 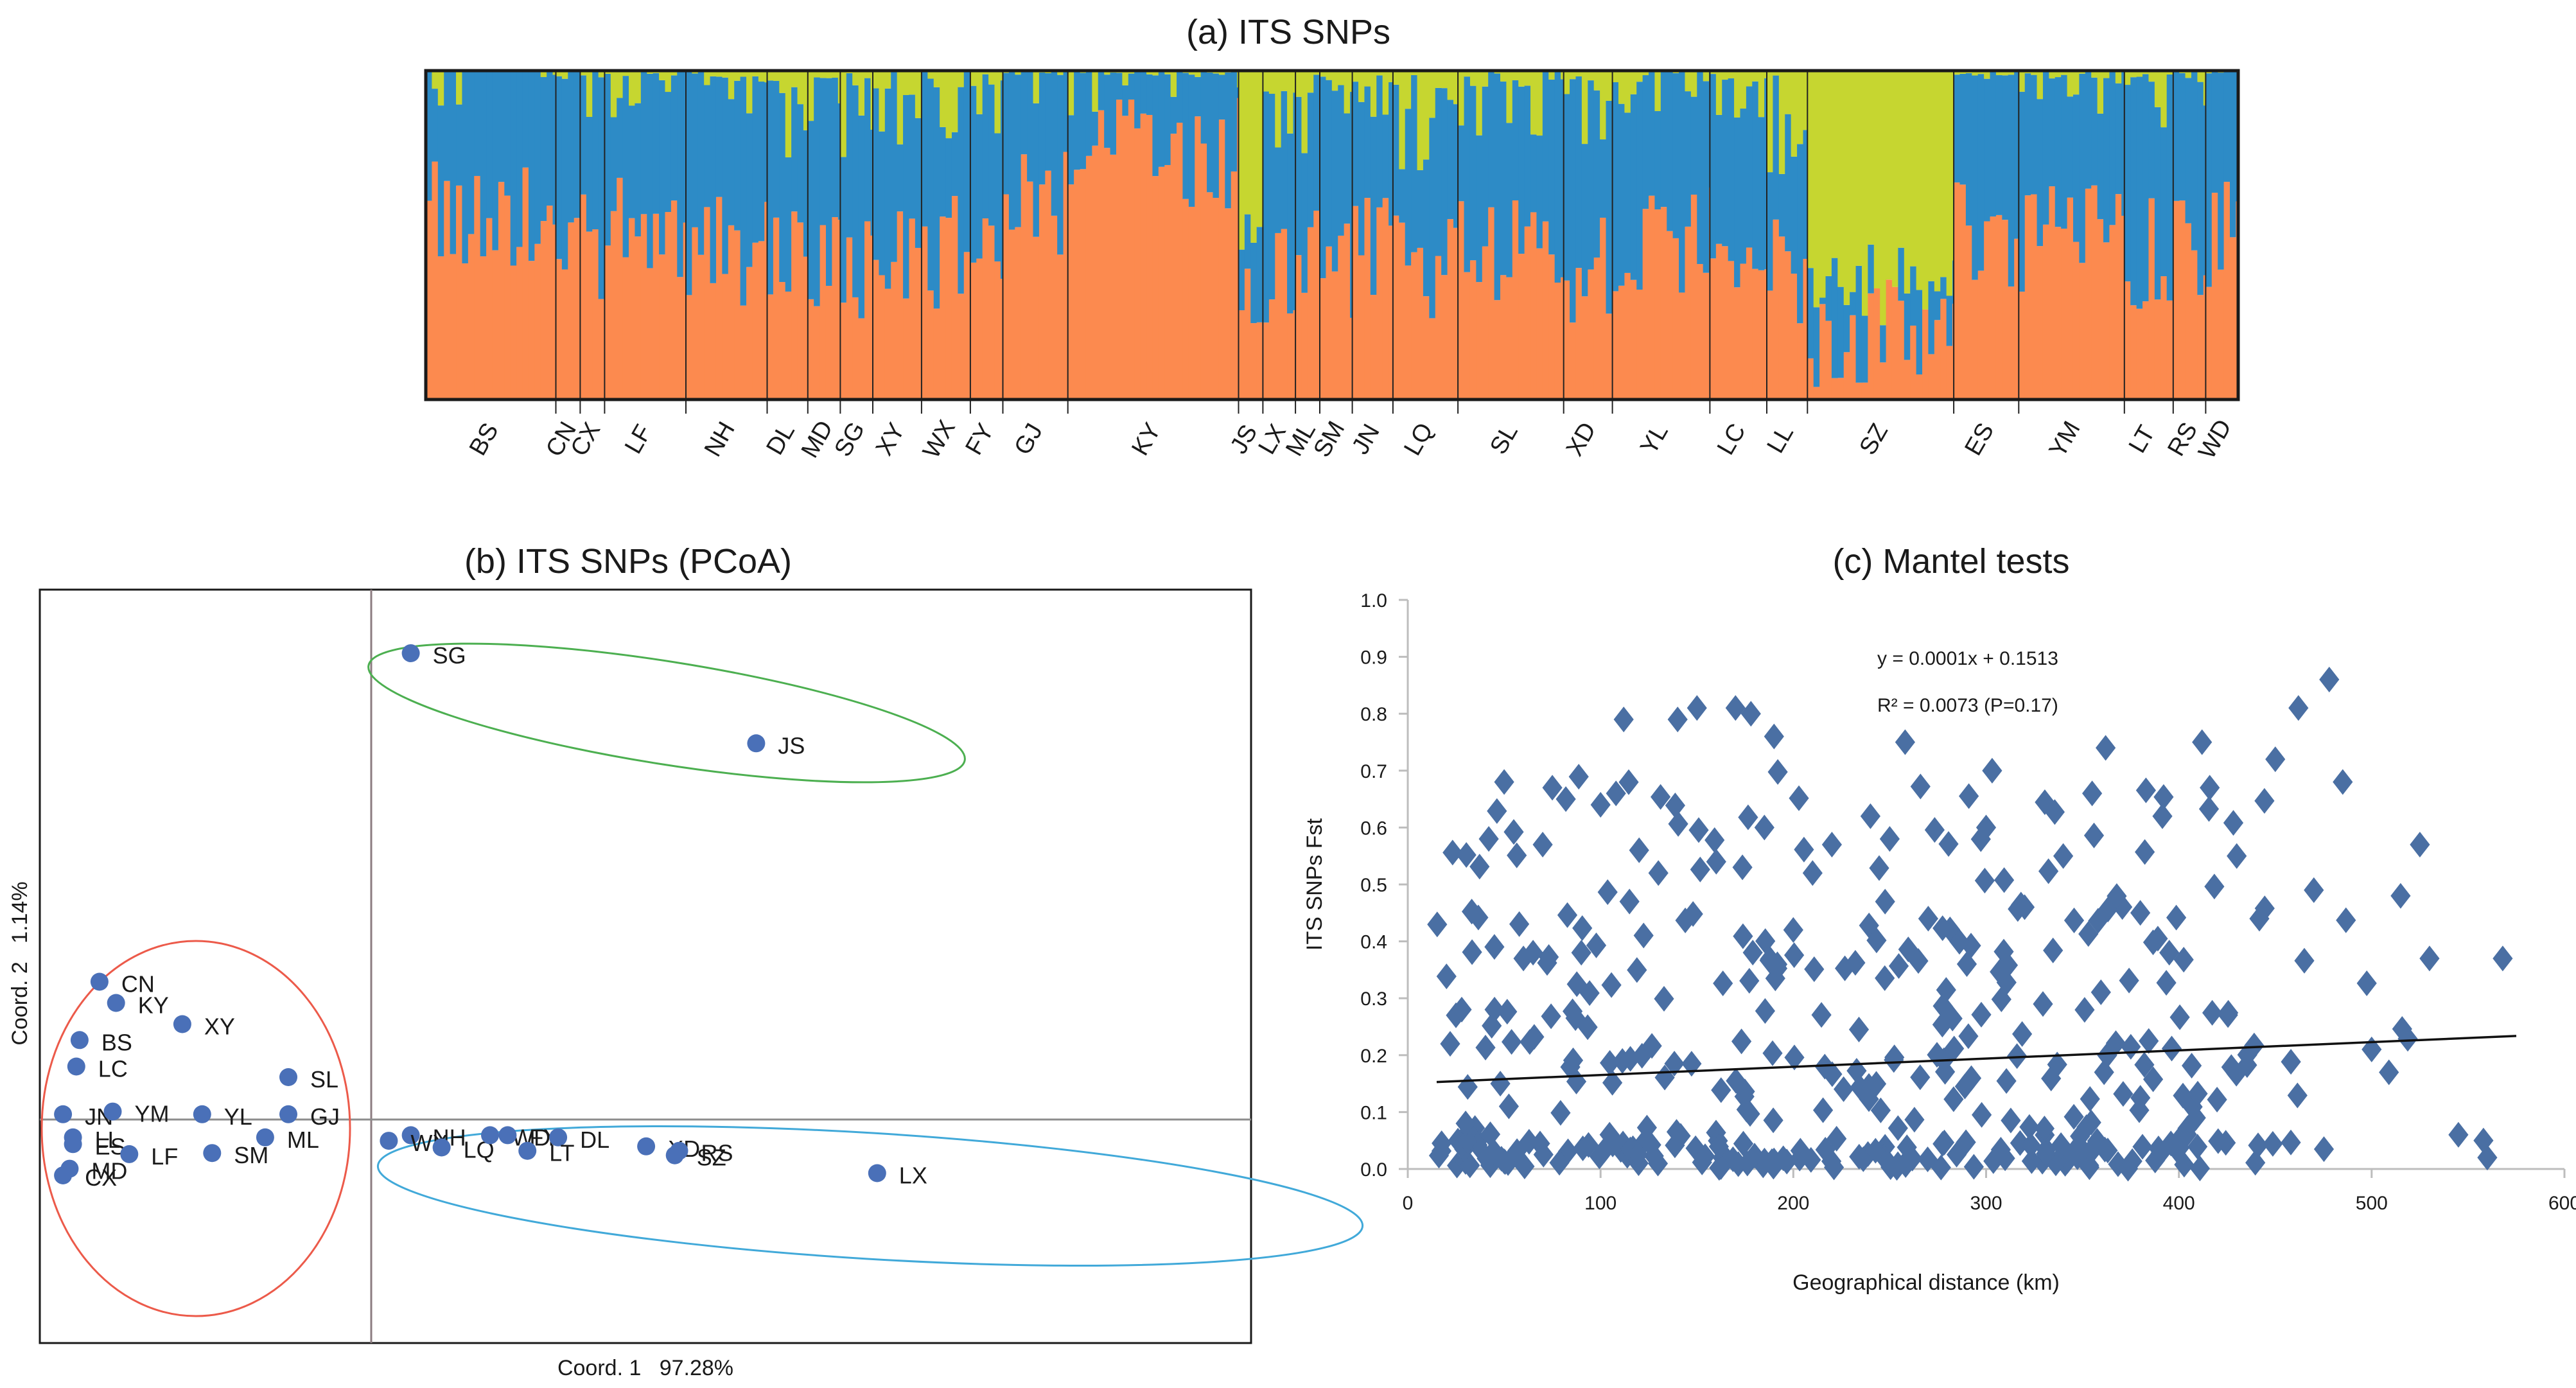 I want to click on y-tick-label: 1.0, so click(x=1373, y=600).